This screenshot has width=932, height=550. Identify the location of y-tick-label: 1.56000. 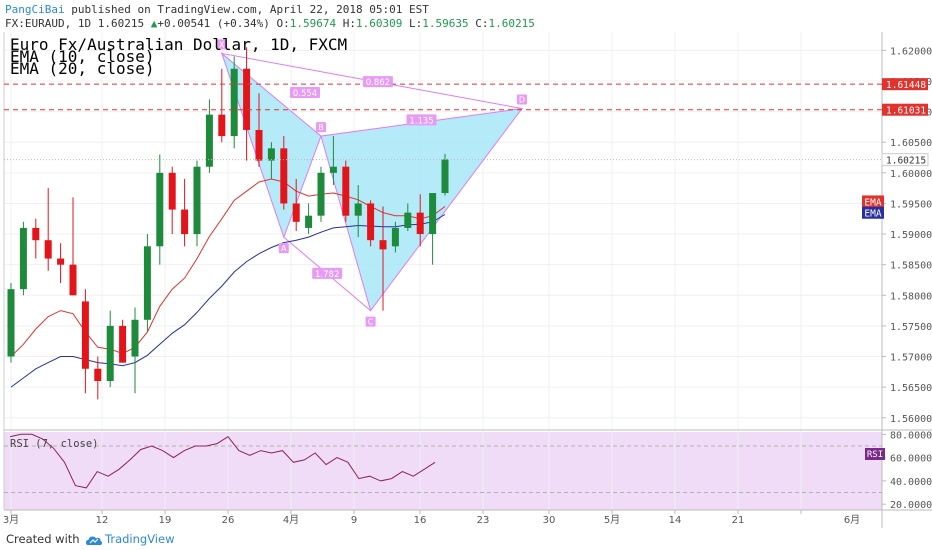
(911, 419).